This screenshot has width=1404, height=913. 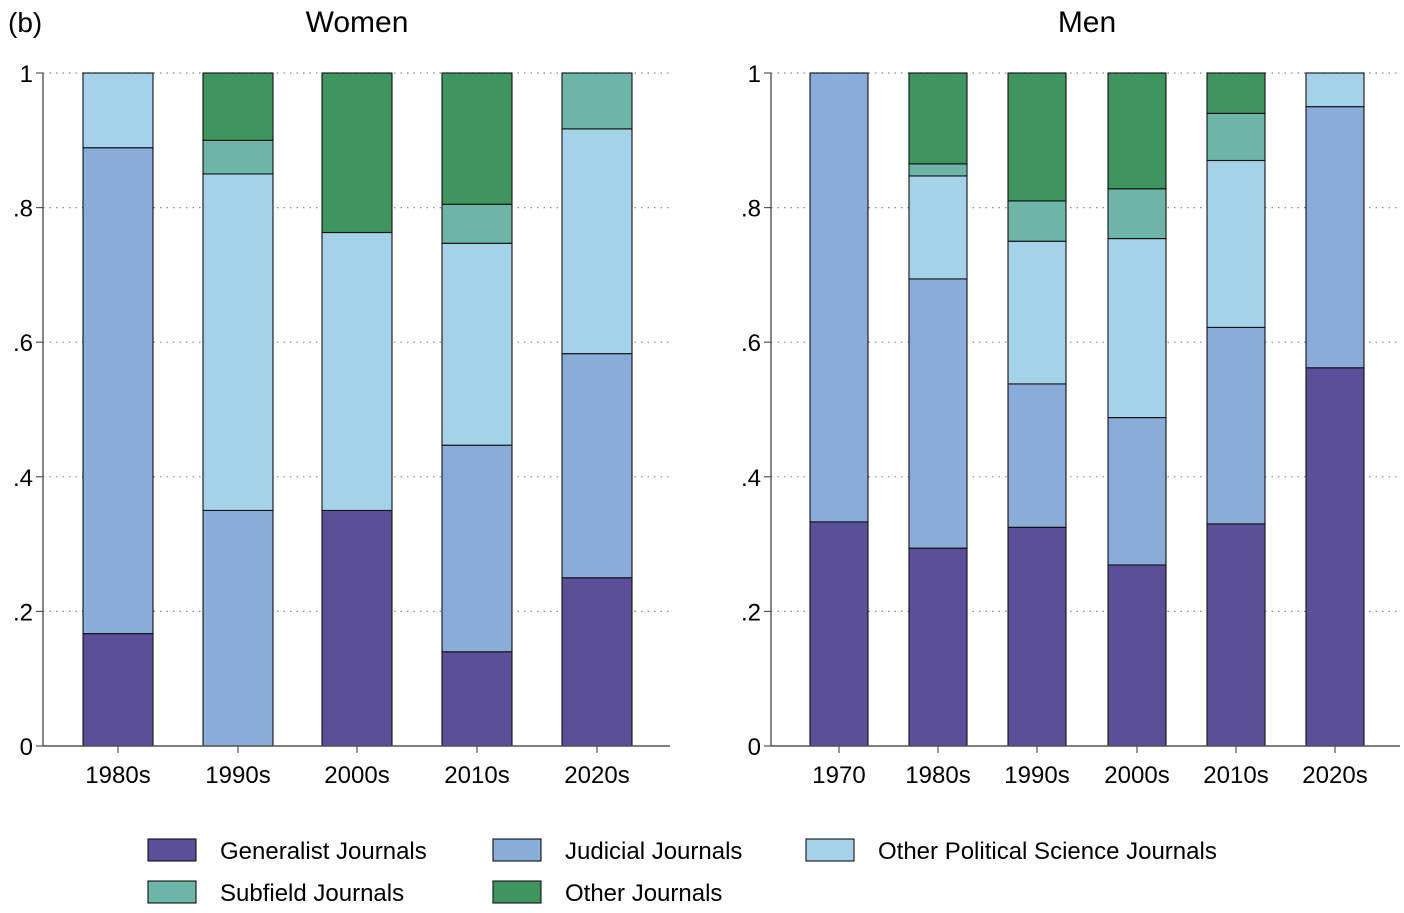 I want to click on bar-judicial-journals-1970, so click(x=839, y=297).